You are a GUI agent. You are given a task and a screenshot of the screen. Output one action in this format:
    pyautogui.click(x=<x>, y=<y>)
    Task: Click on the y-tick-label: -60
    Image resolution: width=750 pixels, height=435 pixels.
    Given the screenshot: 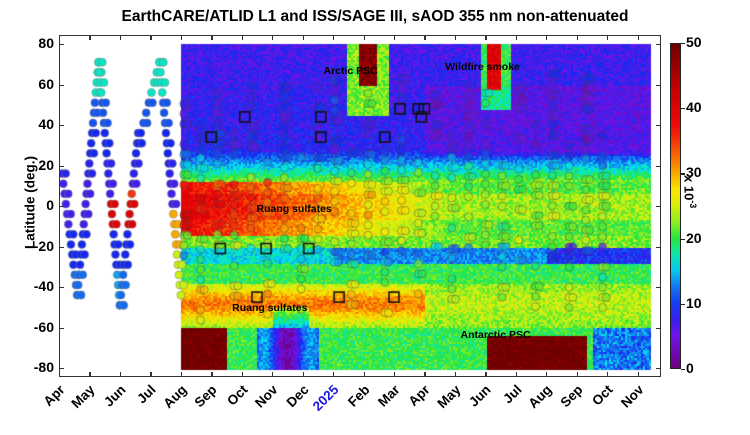 What is the action you would take?
    pyautogui.click(x=43, y=326)
    